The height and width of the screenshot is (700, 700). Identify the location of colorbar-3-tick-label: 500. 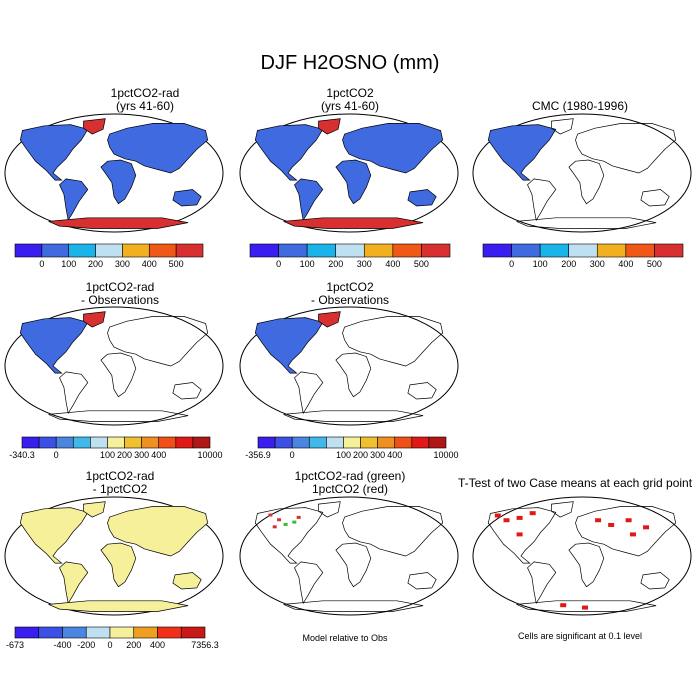
(654, 264).